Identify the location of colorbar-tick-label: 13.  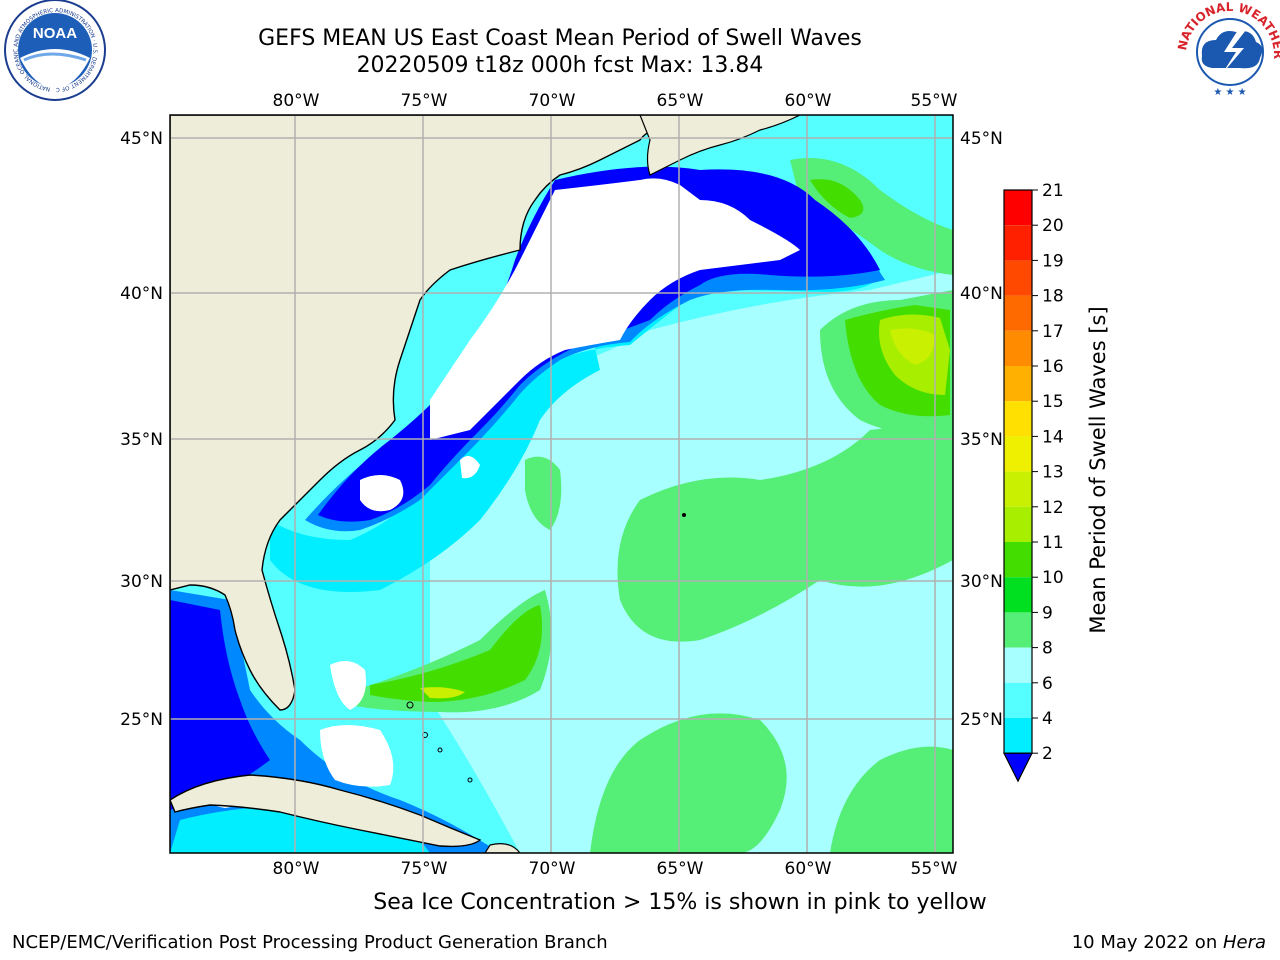
(1053, 473).